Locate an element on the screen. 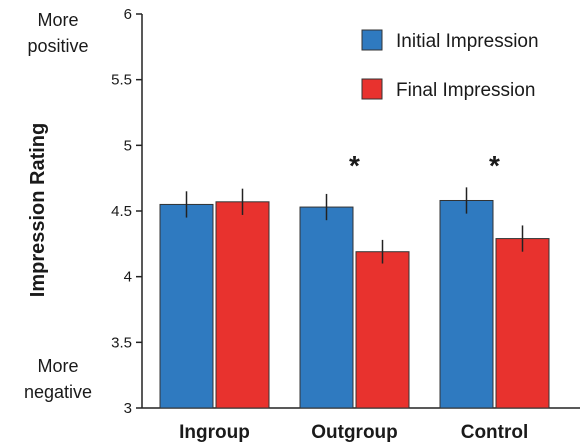 Image resolution: width=586 pixels, height=448 pixels. y-tick-label: 5.5 is located at coordinates (121, 80).